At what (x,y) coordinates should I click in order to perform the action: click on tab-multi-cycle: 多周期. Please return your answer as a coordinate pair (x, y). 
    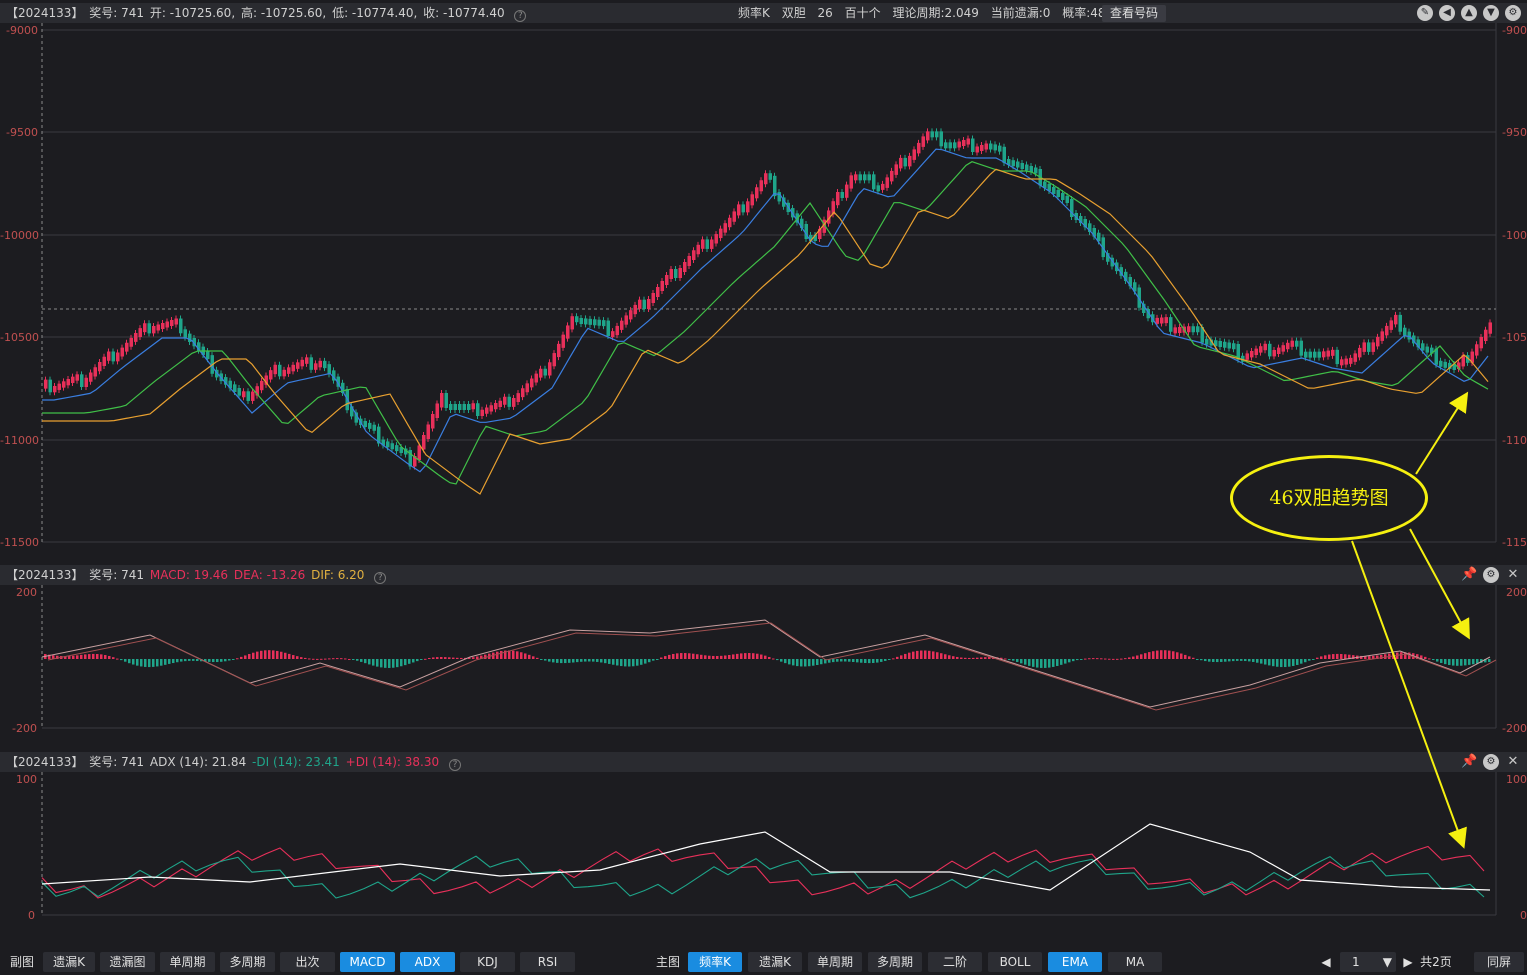
    Looking at the image, I should click on (247, 962).